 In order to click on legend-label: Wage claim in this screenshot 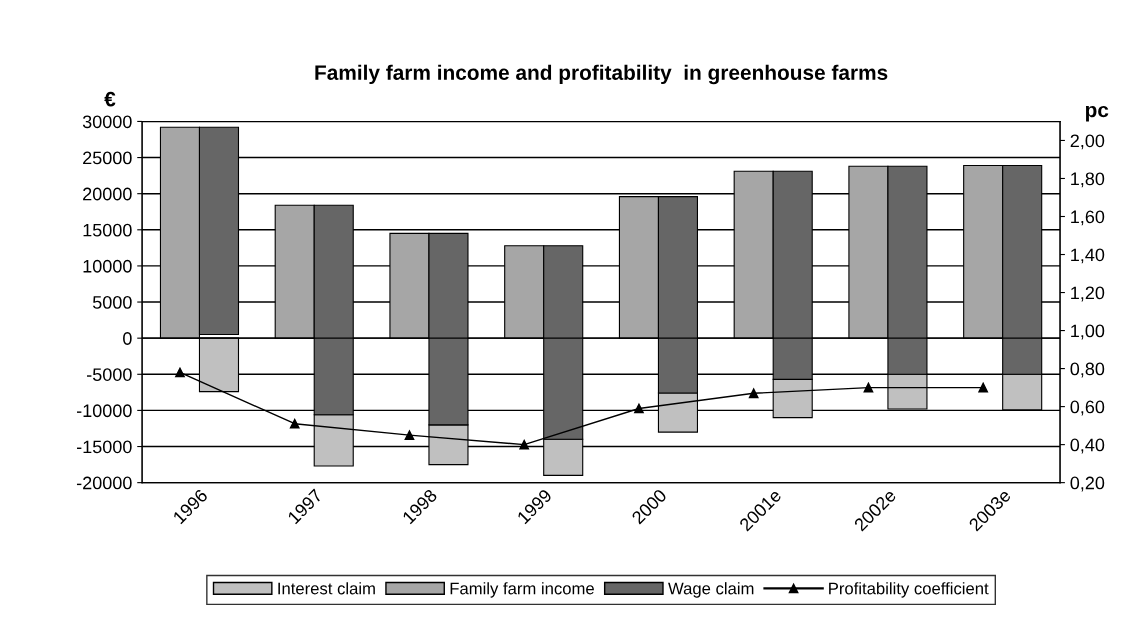, I will do `click(711, 590)`.